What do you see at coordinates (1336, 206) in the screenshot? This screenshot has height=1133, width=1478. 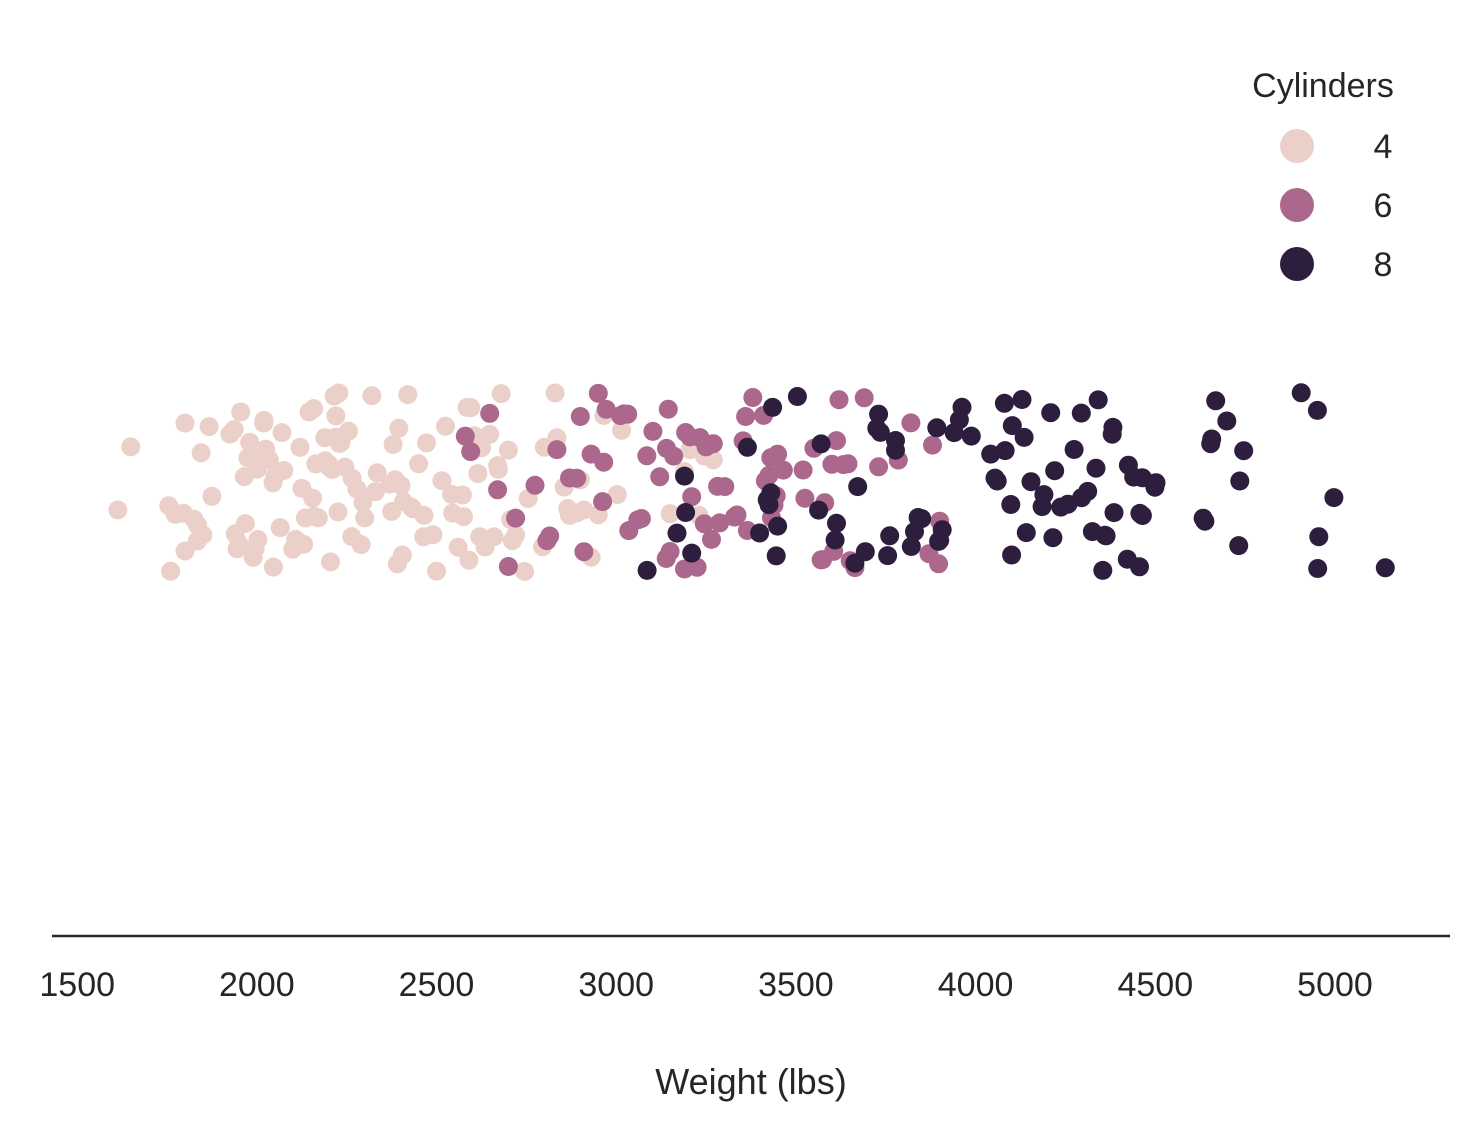 I see `legend-entries: 4 6 8` at bounding box center [1336, 206].